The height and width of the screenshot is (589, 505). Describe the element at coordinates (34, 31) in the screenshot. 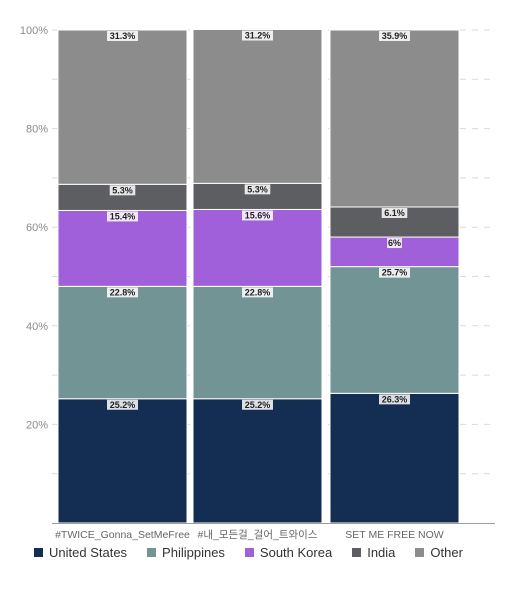

I see `y-tick-label: 100%` at that location.